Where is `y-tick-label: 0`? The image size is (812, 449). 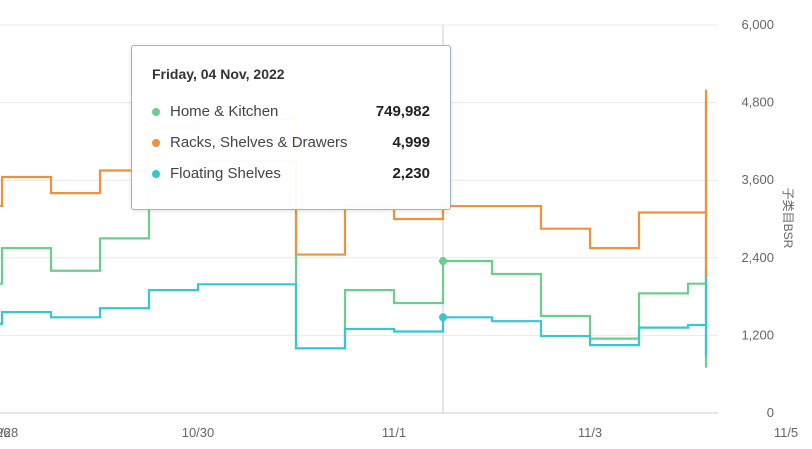
y-tick-label: 0 is located at coordinates (770, 412).